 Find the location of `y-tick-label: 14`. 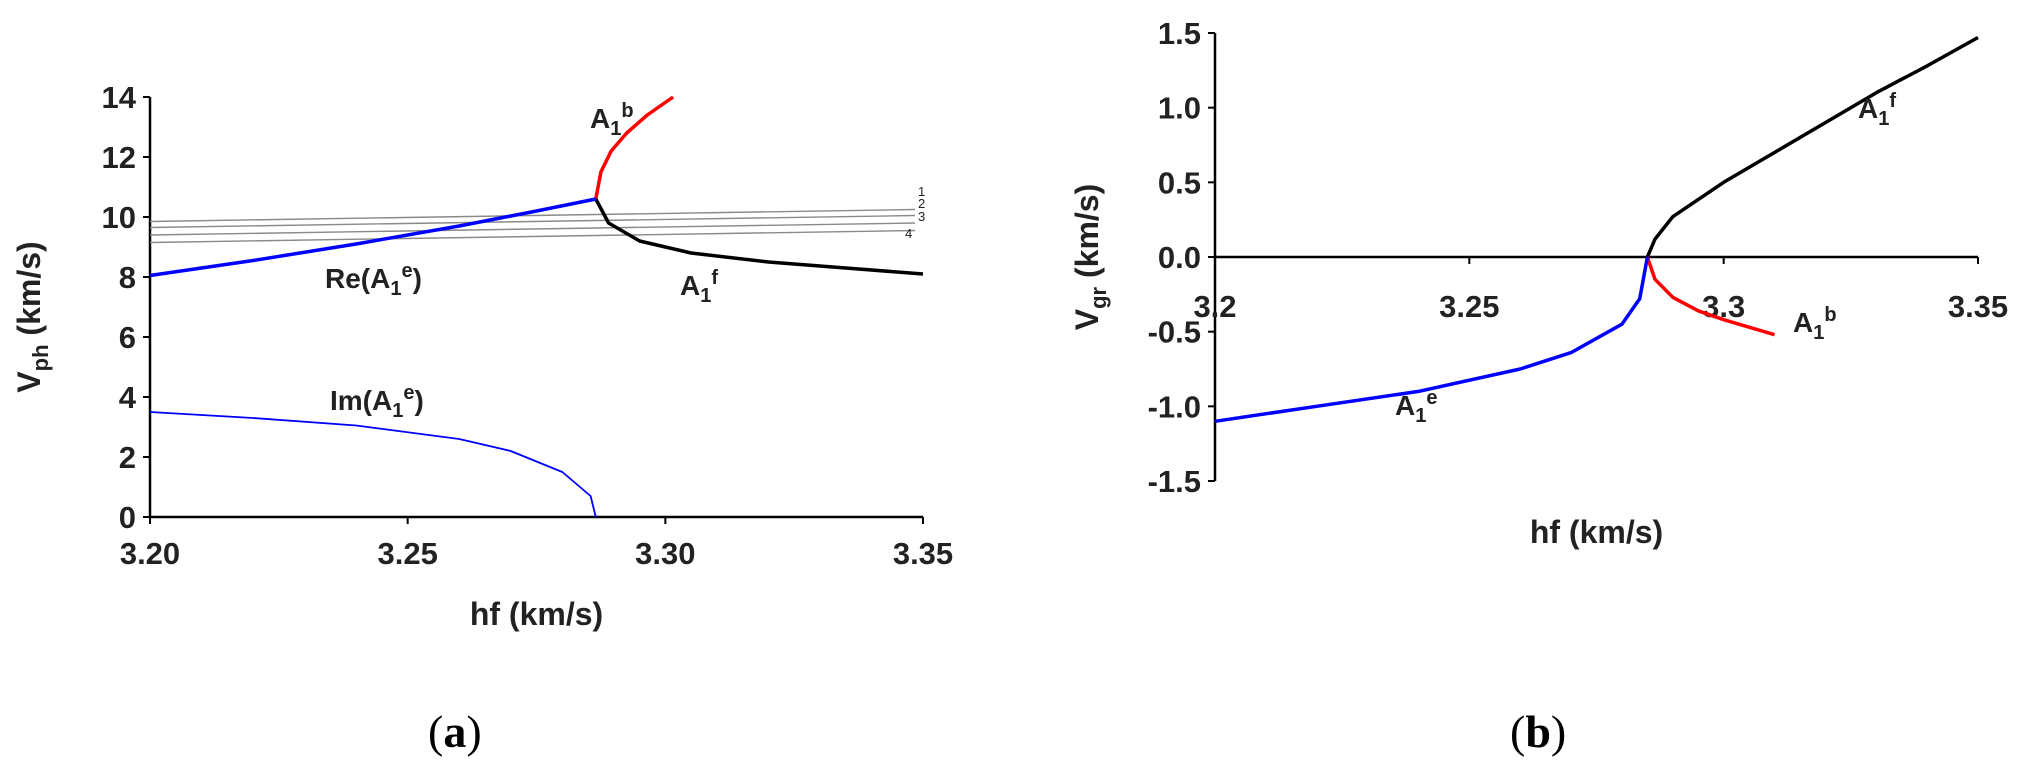

y-tick-label: 14 is located at coordinates (119, 97).